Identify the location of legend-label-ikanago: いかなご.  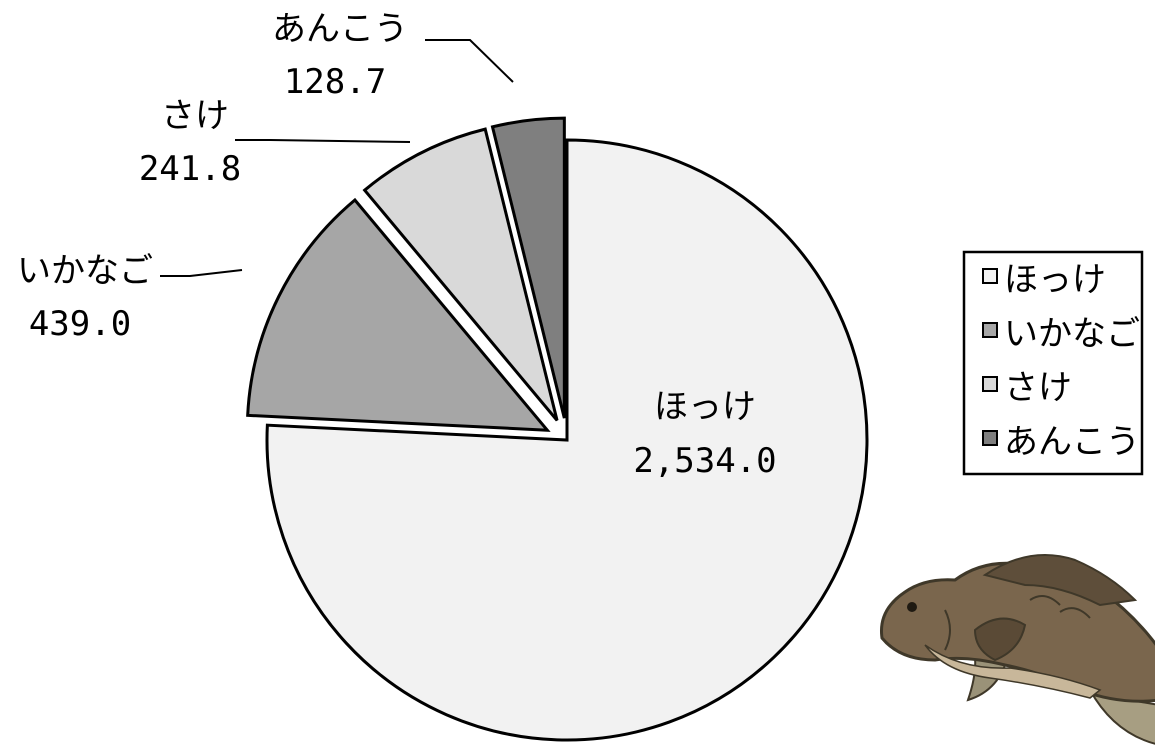
(1072, 334).